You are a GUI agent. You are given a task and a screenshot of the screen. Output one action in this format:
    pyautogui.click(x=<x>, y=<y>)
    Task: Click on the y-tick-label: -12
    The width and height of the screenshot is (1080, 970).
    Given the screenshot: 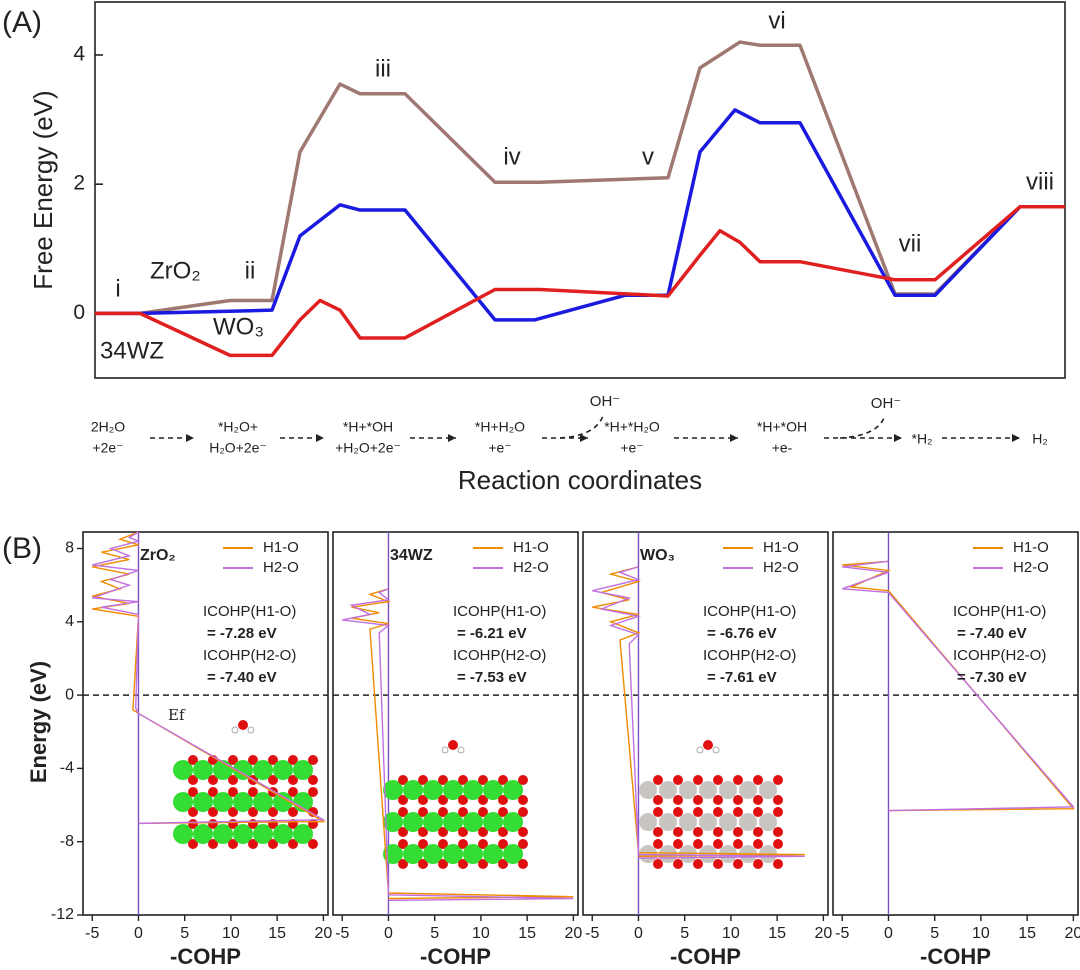 What is the action you would take?
    pyautogui.click(x=62, y=914)
    